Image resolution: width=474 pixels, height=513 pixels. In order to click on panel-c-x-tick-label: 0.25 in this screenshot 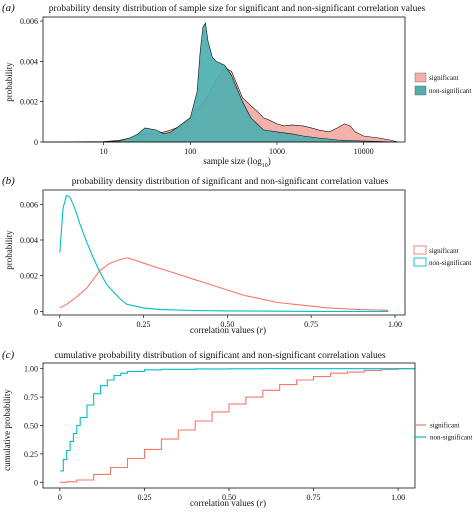, I will do `click(144, 497)`.